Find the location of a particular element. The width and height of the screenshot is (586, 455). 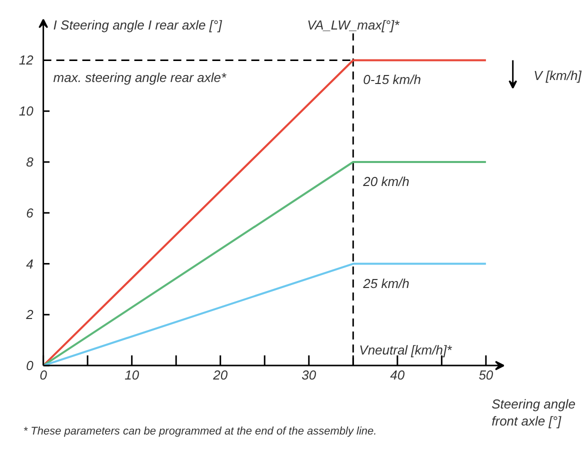

x-tick-label: 40 is located at coordinates (398, 375).